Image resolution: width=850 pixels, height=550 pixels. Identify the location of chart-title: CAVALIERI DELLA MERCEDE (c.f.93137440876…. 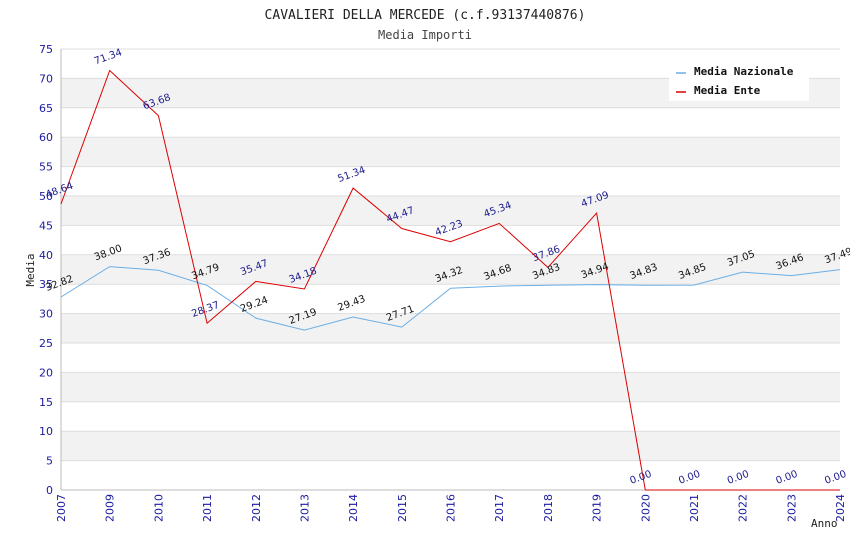
(425, 15).